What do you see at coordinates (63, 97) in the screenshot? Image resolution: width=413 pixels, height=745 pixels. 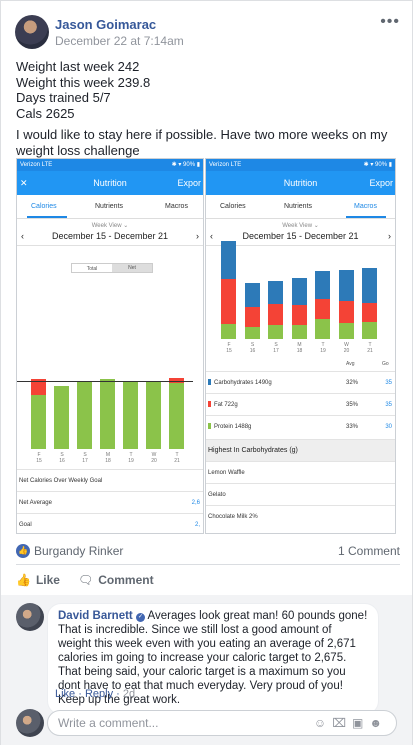 I see `post-line: Days trained 5/7` at bounding box center [63, 97].